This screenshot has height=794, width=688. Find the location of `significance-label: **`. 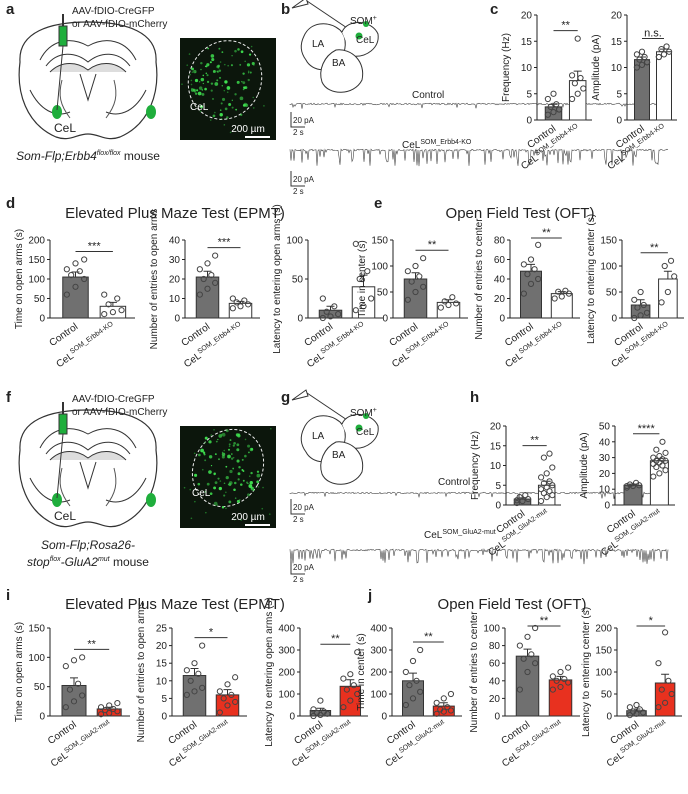

significance-label: ** is located at coordinates (432, 245).